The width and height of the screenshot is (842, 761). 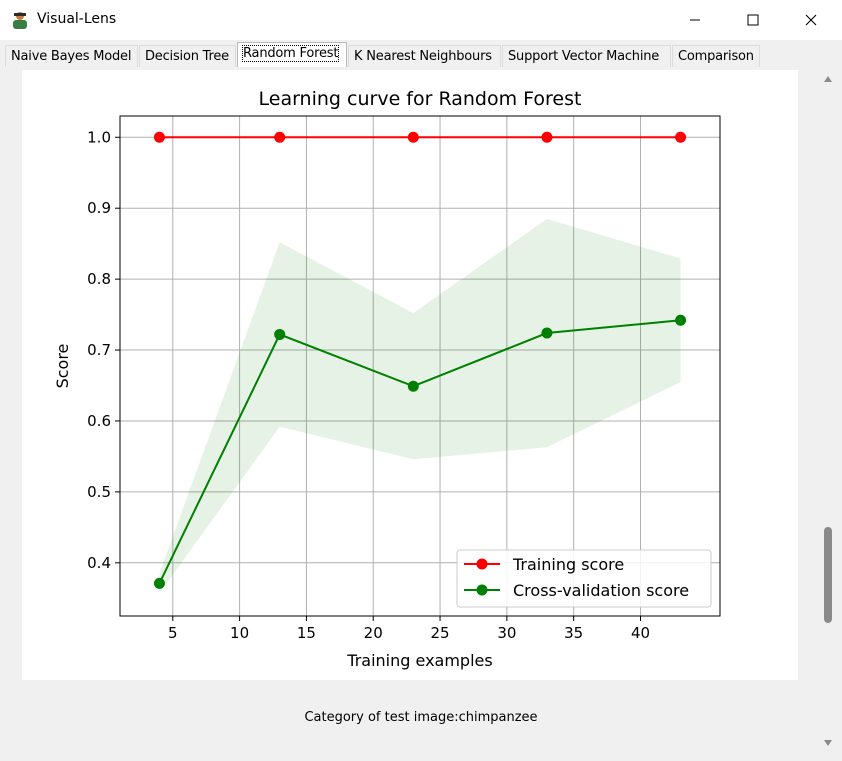 What do you see at coordinates (421, 20) in the screenshot?
I see `title-bar: Visual-Lens` at bounding box center [421, 20].